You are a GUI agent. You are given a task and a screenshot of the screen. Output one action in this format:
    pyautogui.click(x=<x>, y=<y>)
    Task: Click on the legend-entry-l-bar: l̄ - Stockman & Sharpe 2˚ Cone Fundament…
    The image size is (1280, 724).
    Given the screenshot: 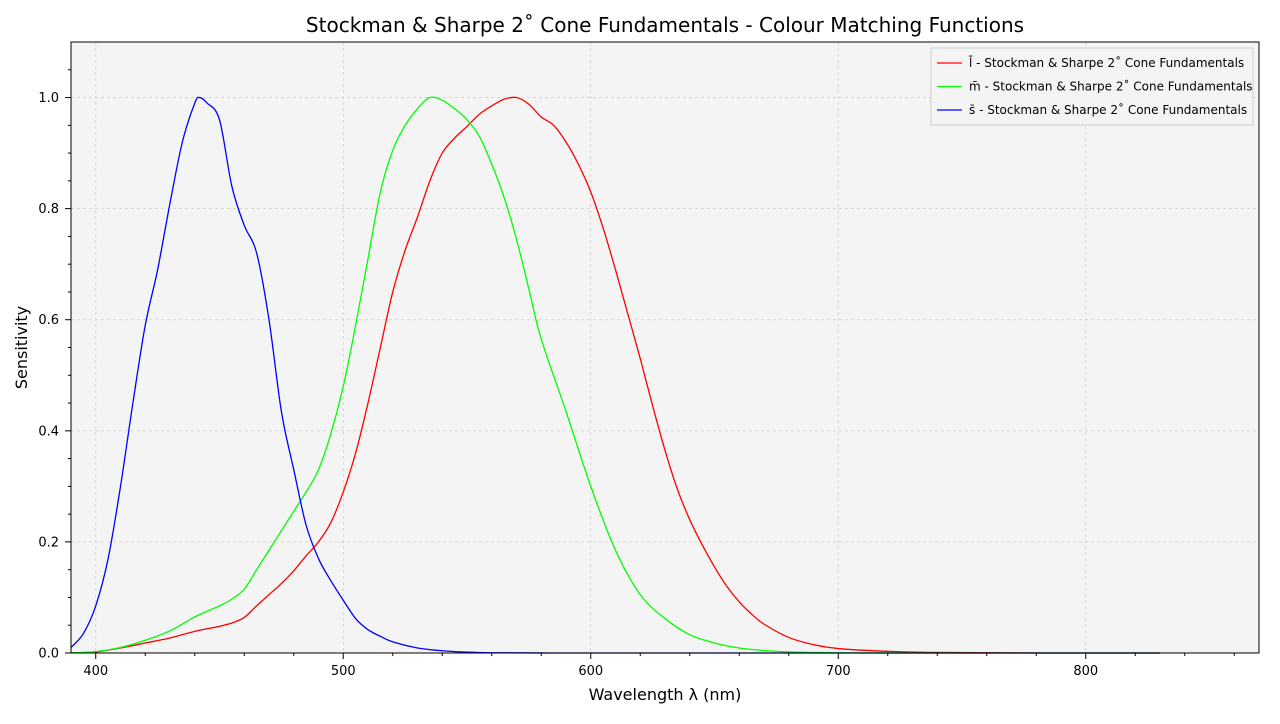 What is the action you would take?
    pyautogui.click(x=1107, y=62)
    